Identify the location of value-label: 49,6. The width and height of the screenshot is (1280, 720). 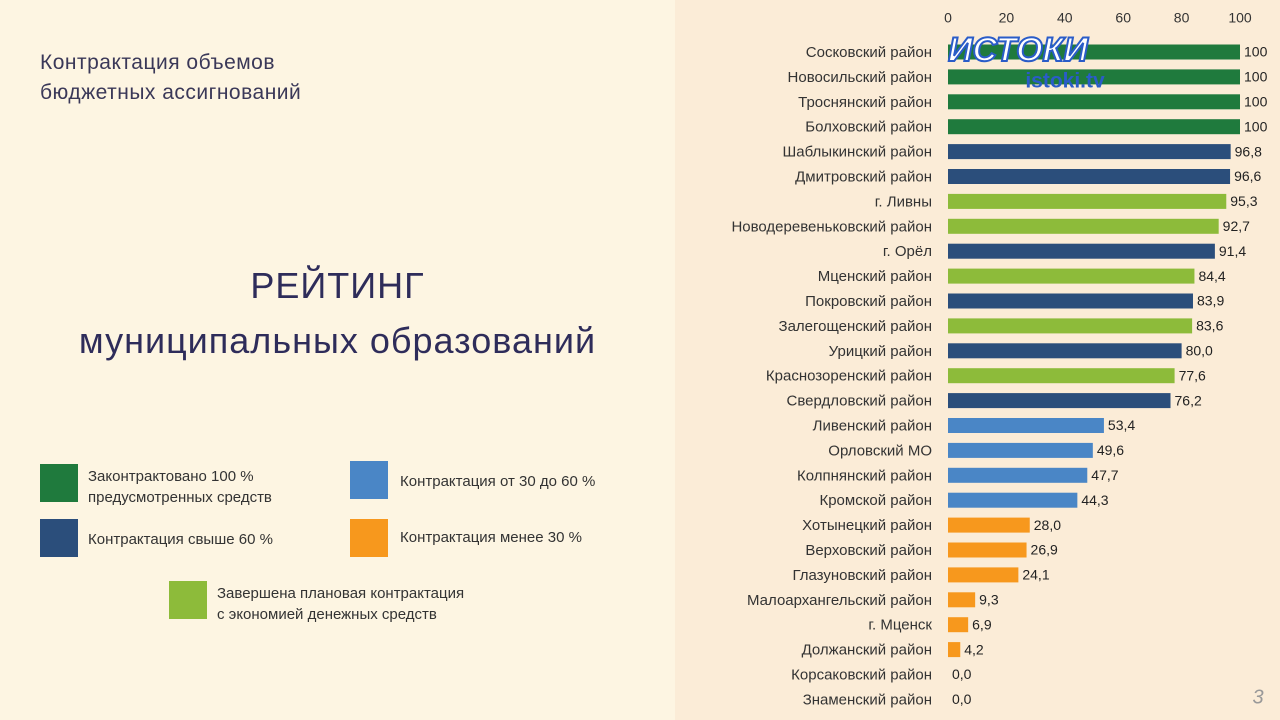
(1110, 450).